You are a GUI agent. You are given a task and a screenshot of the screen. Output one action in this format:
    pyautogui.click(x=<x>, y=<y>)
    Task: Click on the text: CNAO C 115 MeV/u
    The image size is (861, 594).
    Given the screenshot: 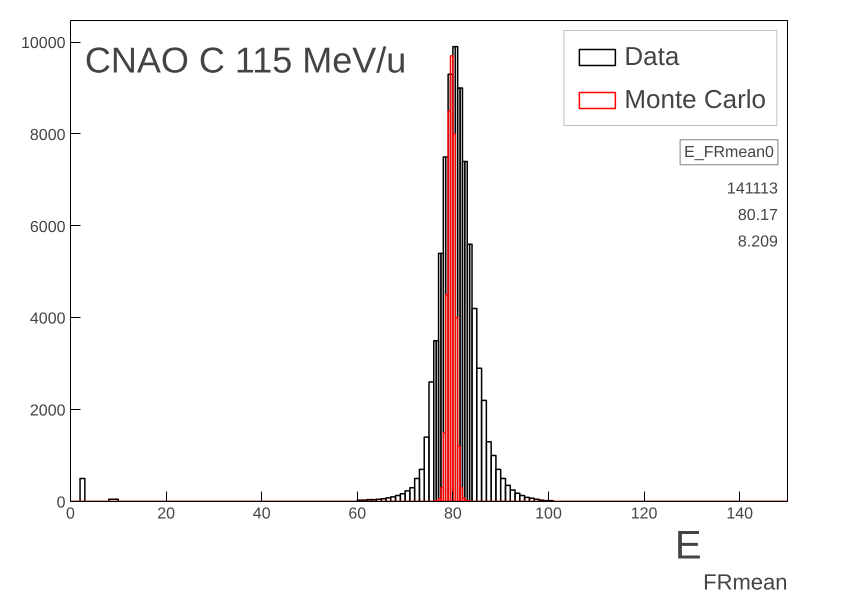 What is the action you would take?
    pyautogui.click(x=245, y=60)
    